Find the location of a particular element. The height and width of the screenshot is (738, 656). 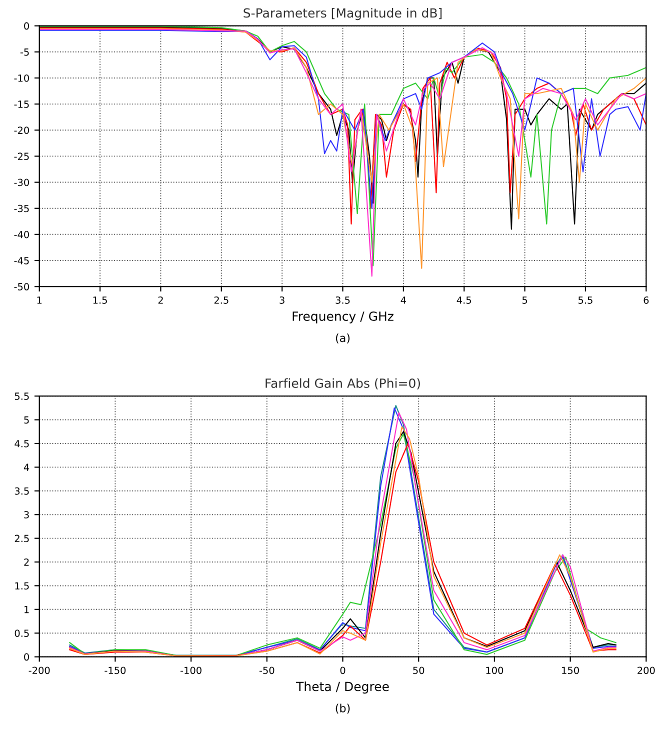

x-tick-label: 50 is located at coordinates (418, 670).